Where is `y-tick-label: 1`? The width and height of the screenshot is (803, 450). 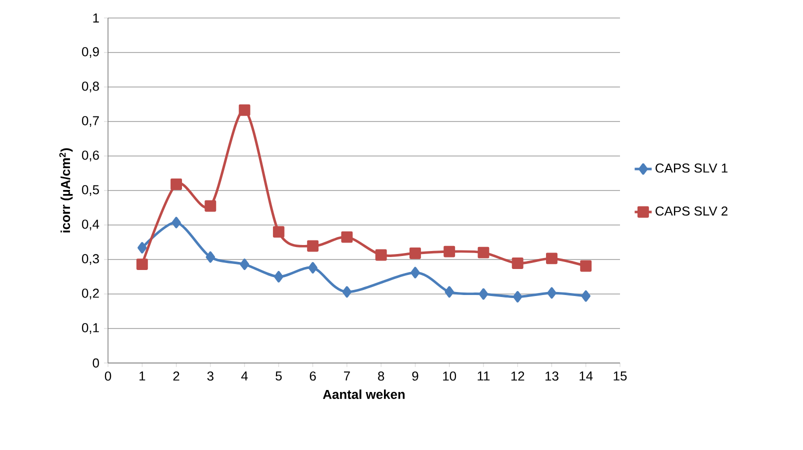 y-tick-label: 1 is located at coordinates (96, 18).